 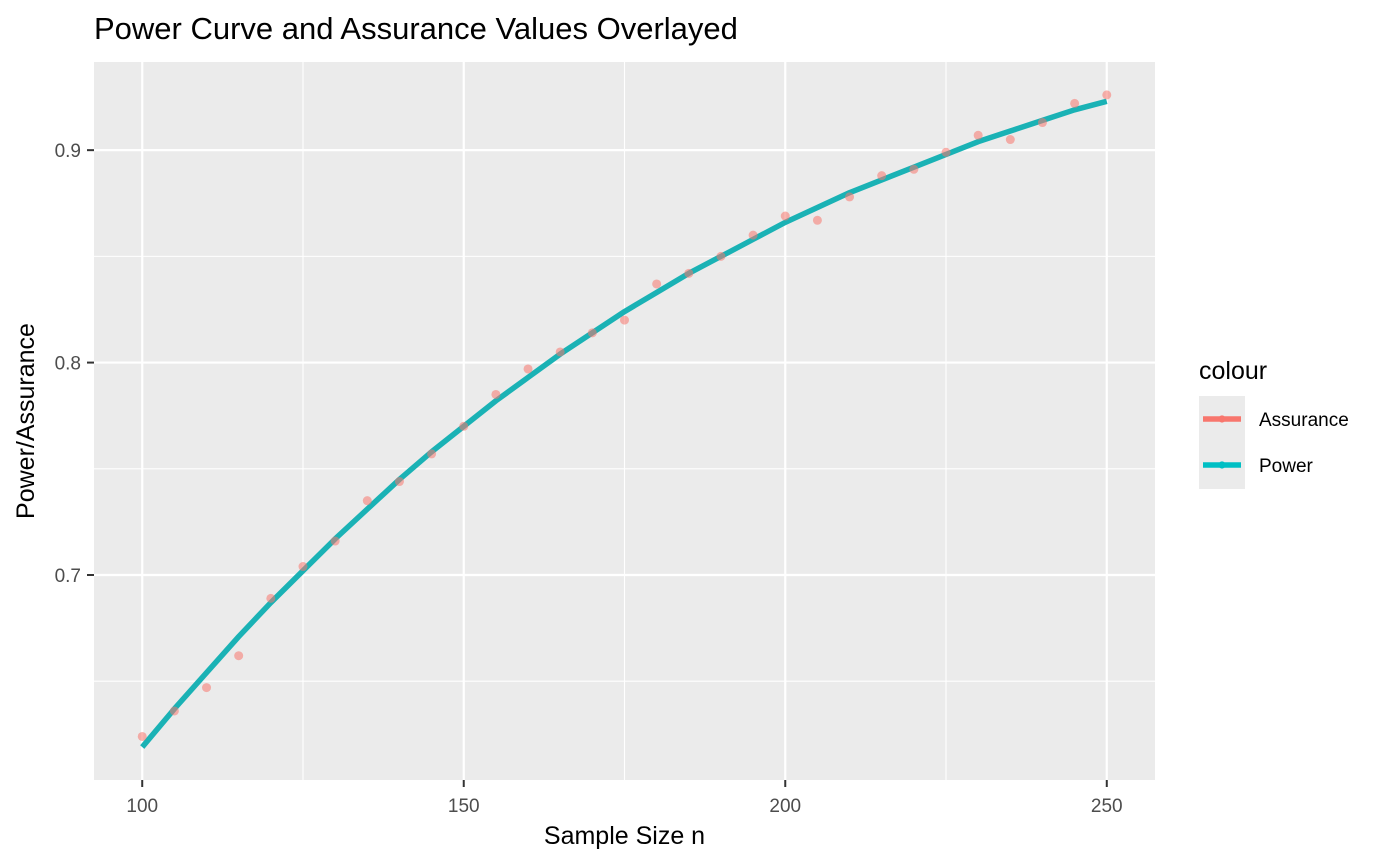 What do you see at coordinates (26, 421) in the screenshot?
I see `y-axis-title: Power/Assurance` at bounding box center [26, 421].